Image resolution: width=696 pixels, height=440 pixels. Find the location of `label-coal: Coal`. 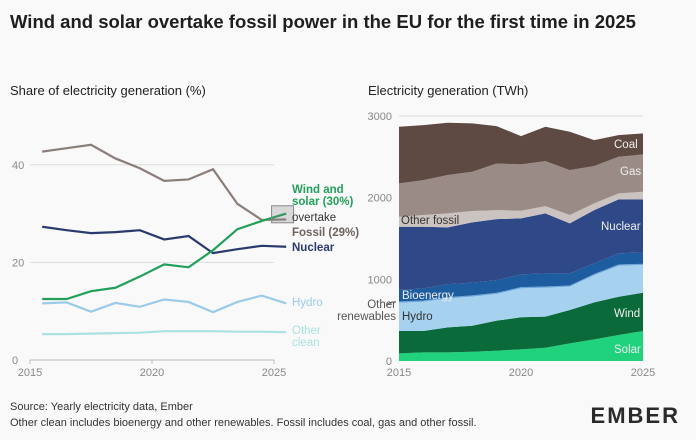

label-coal: Coal is located at coordinates (626, 145).